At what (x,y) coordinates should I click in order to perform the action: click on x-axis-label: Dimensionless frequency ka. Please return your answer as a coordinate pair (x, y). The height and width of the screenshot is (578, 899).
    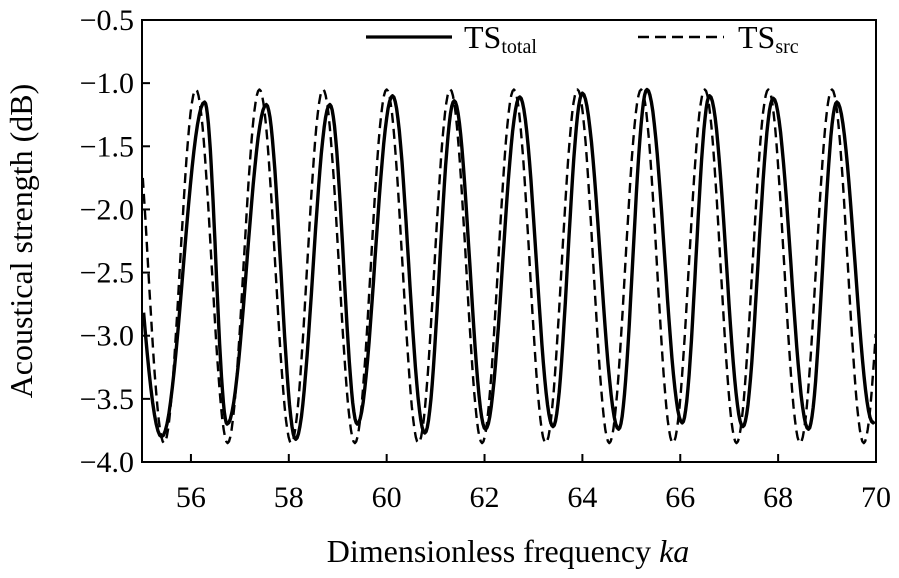
    Looking at the image, I should click on (508, 551).